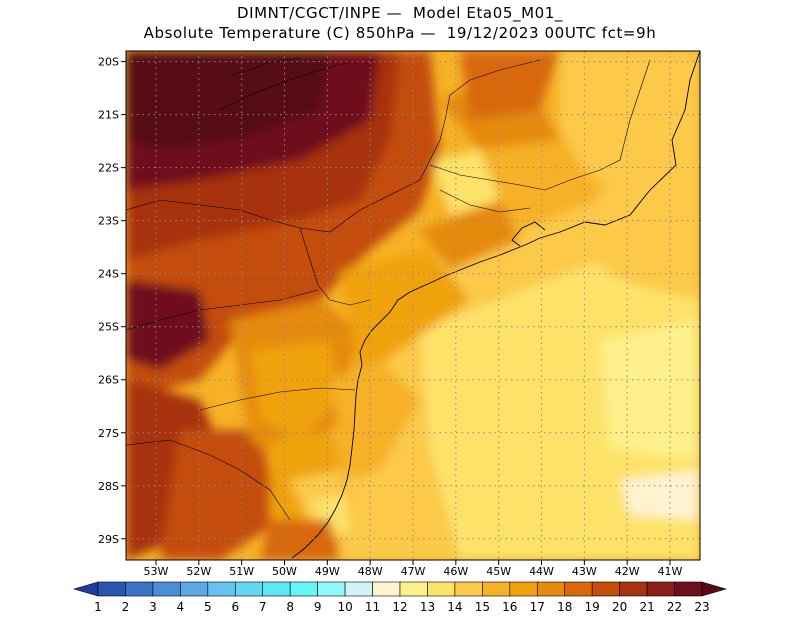  I want to click on lat-label: 26S, so click(108, 380).